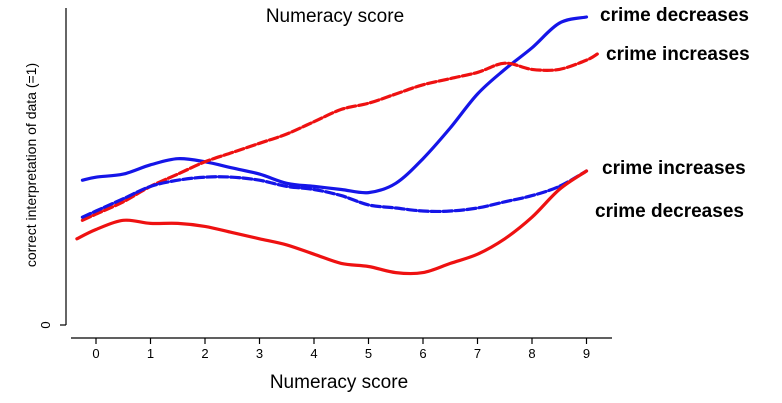  What do you see at coordinates (586, 353) in the screenshot?
I see `x-tick-9-label: 9` at bounding box center [586, 353].